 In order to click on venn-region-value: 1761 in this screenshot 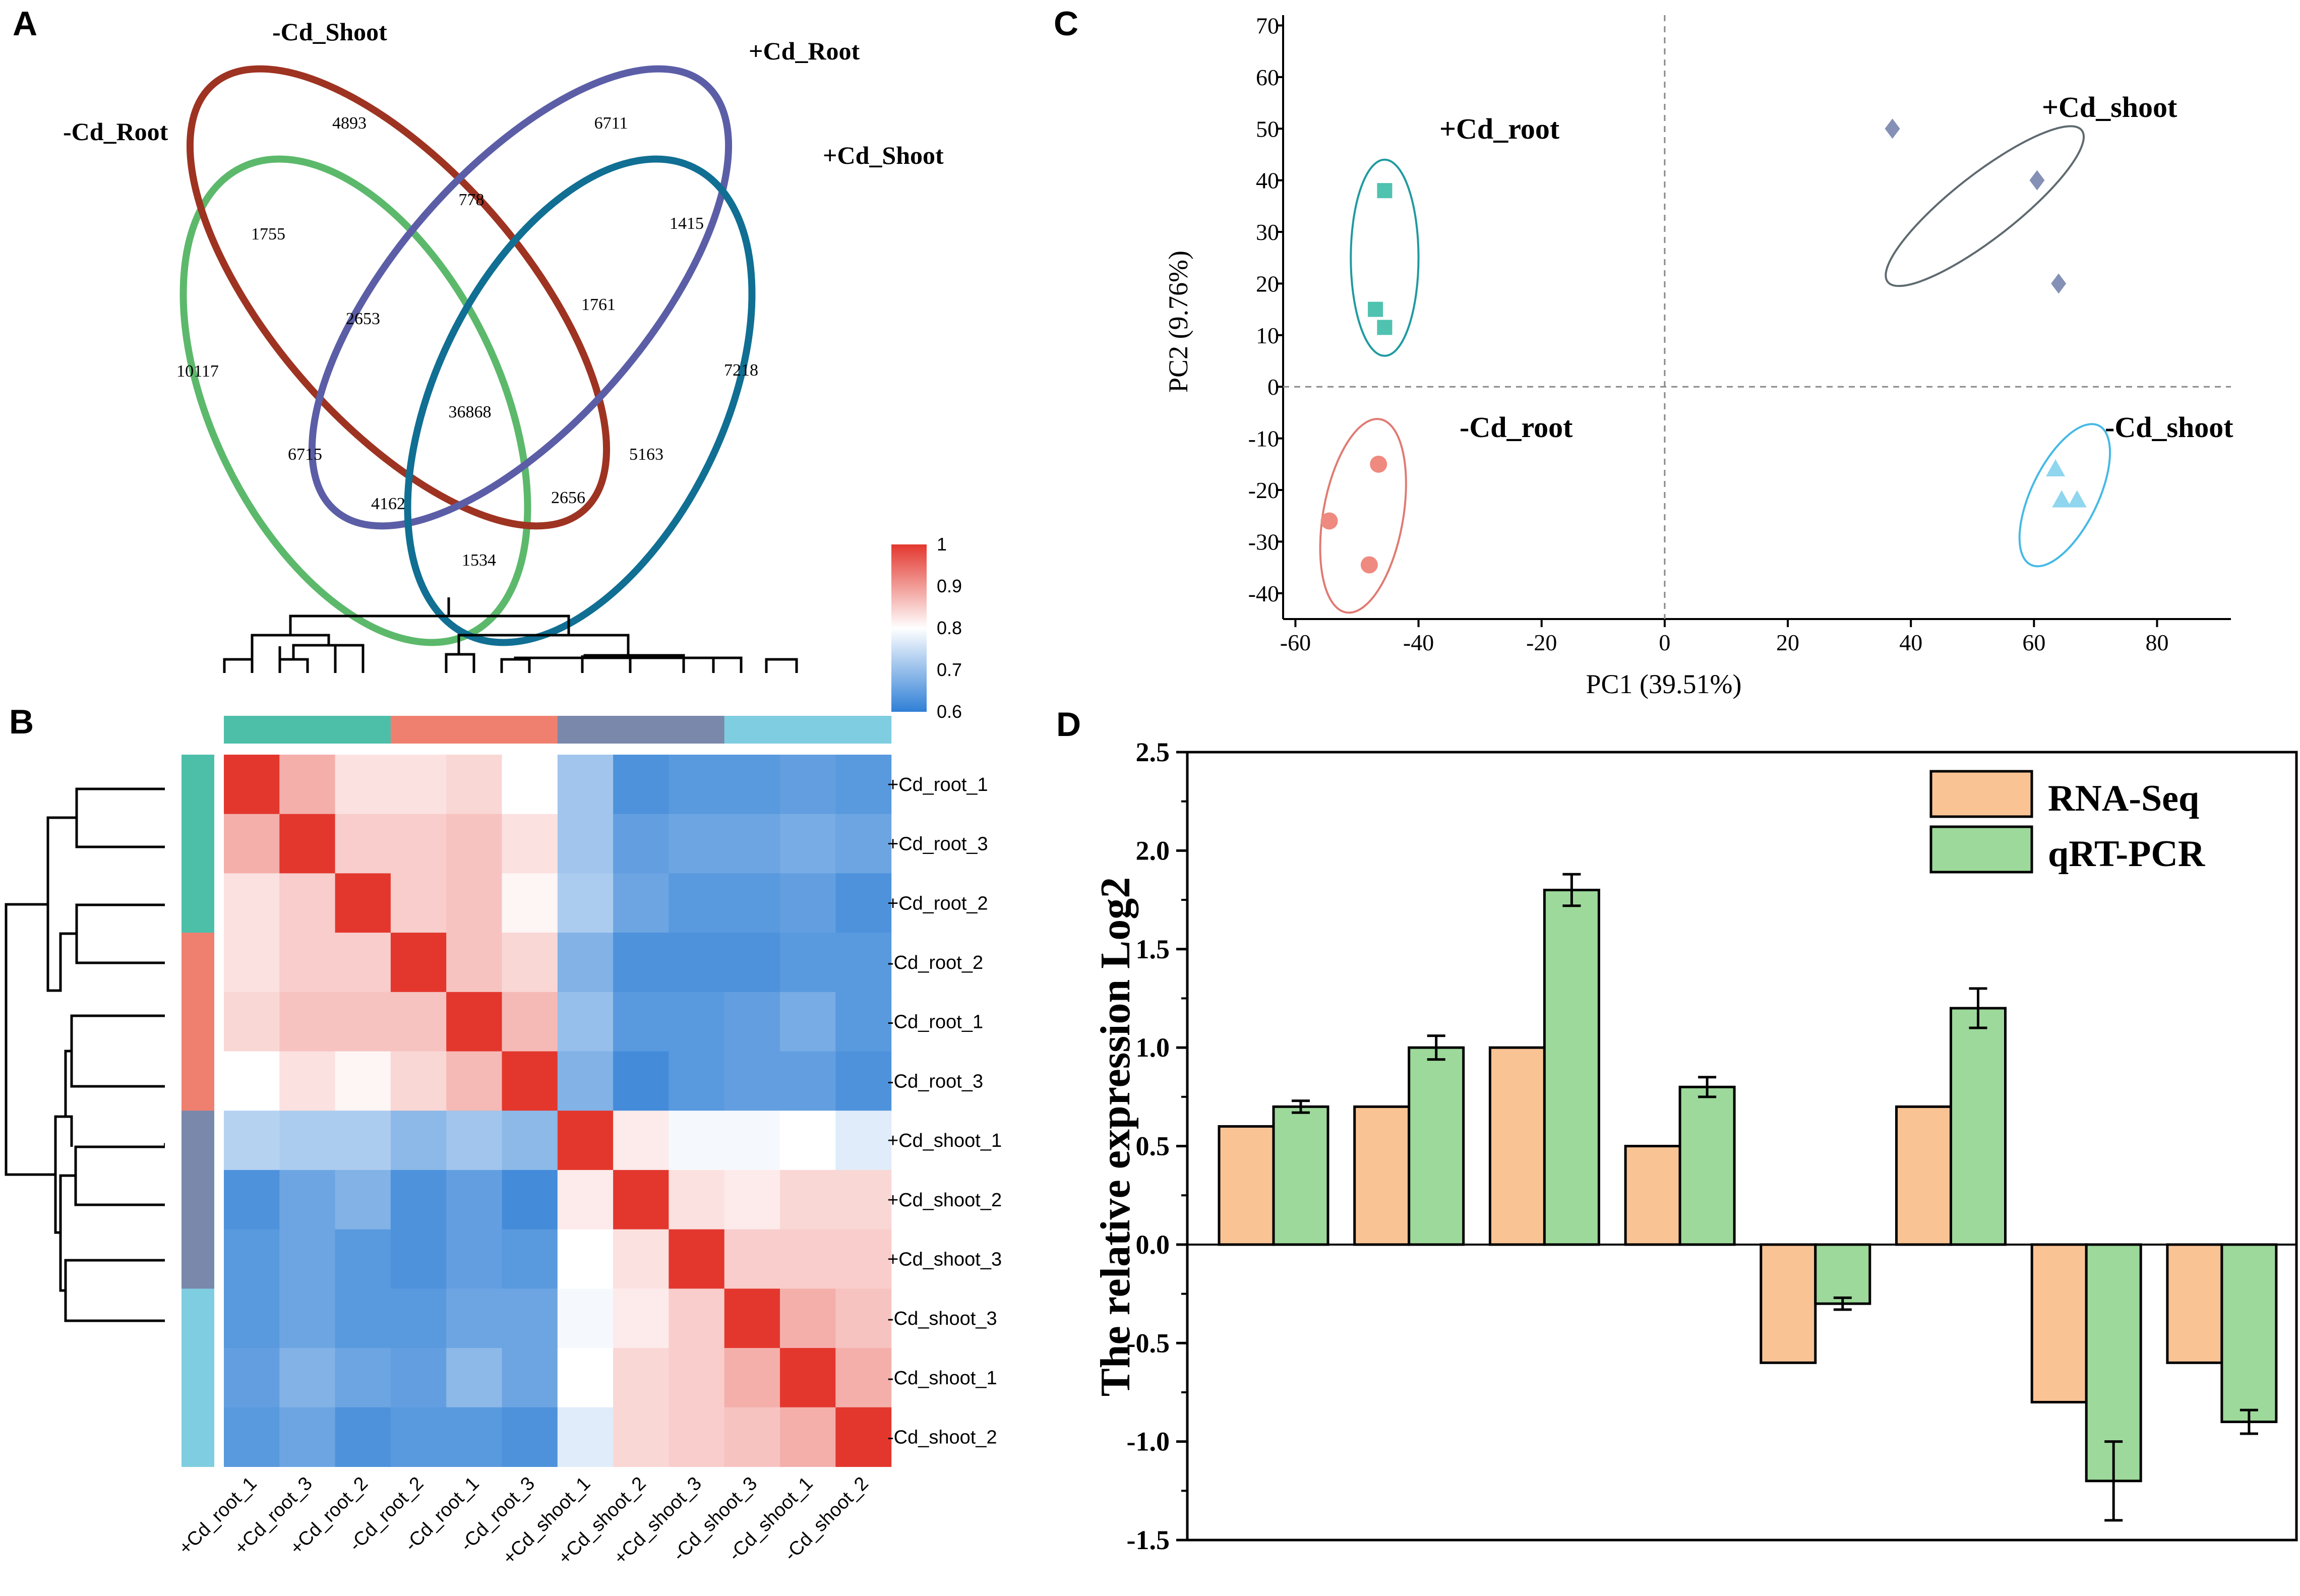, I will do `click(598, 304)`.